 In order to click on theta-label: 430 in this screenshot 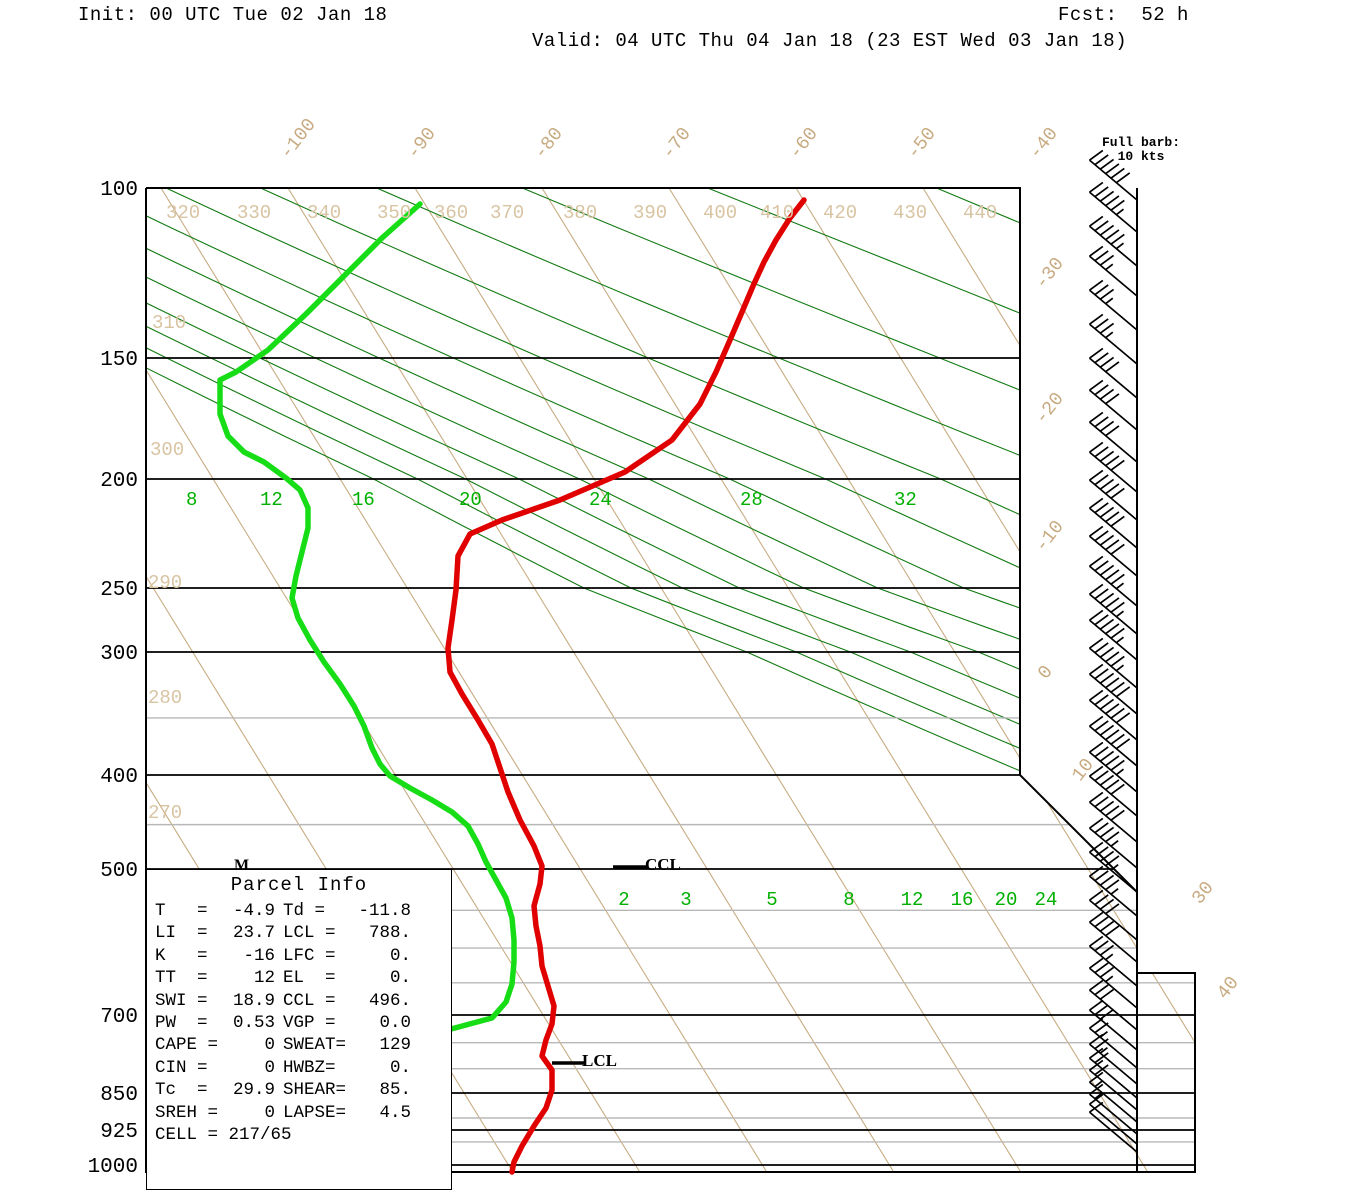, I will do `click(910, 213)`.